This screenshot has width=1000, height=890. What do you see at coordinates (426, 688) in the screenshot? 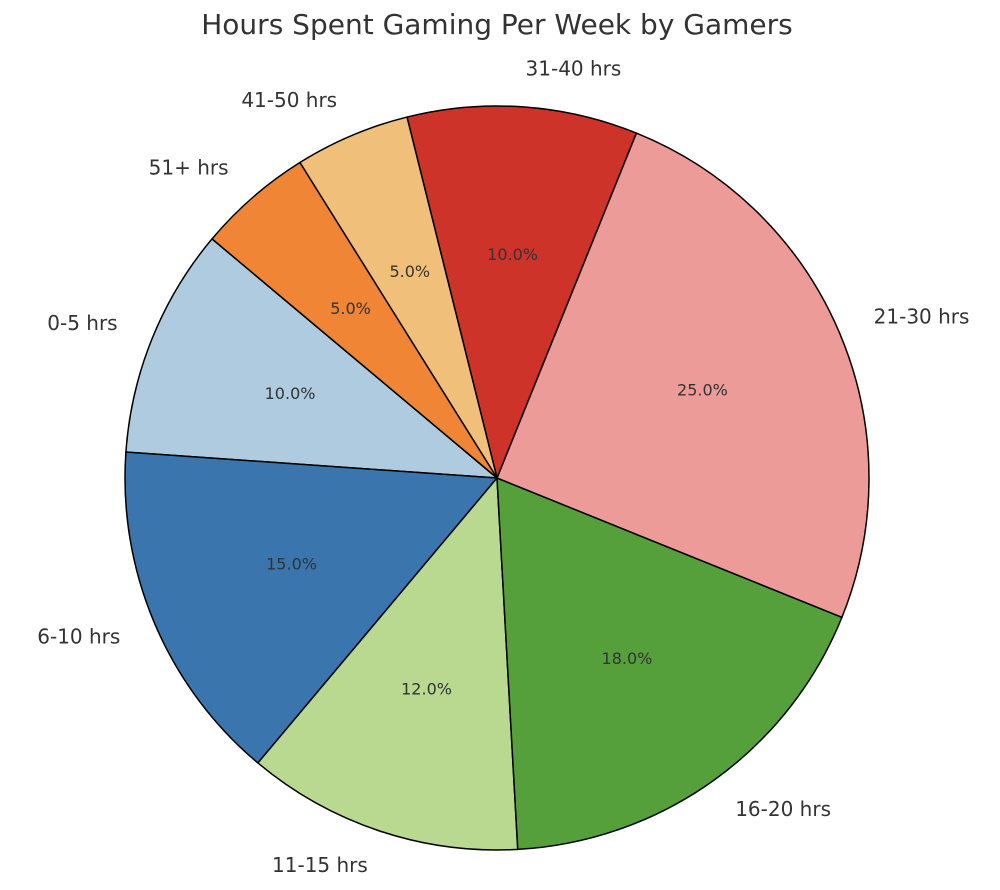
I see `value-label: 12.0%` at bounding box center [426, 688].